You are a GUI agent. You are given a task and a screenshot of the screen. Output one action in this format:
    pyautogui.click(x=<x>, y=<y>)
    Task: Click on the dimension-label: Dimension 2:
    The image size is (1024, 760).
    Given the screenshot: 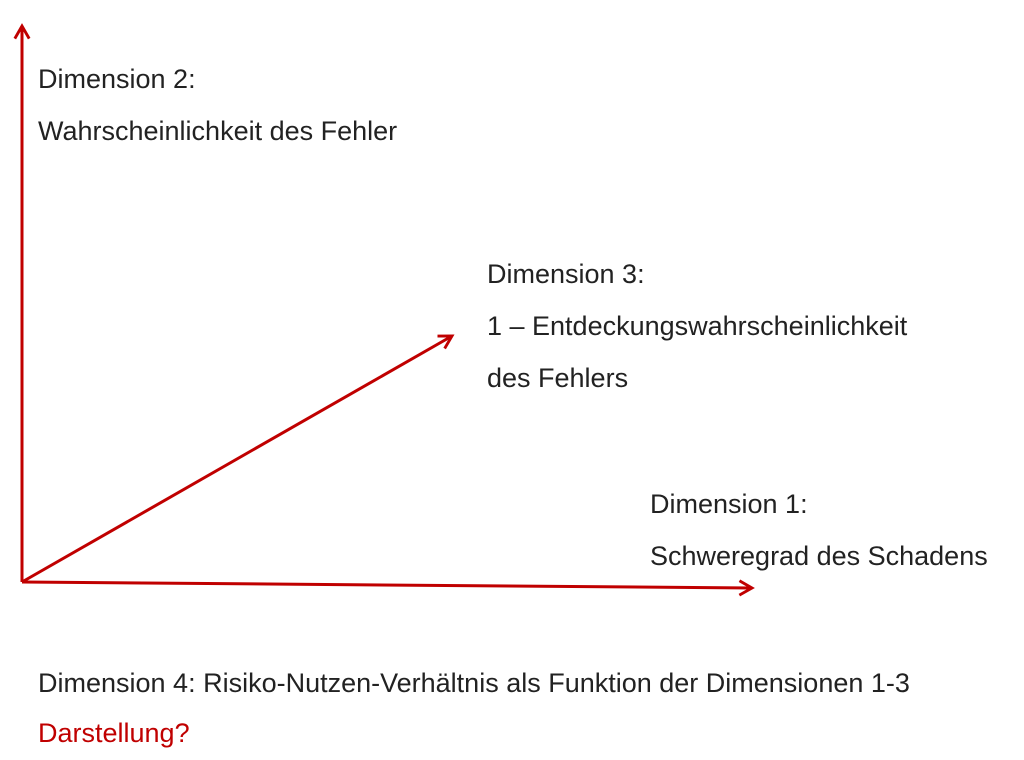 What is the action you would take?
    pyautogui.click(x=117, y=79)
    